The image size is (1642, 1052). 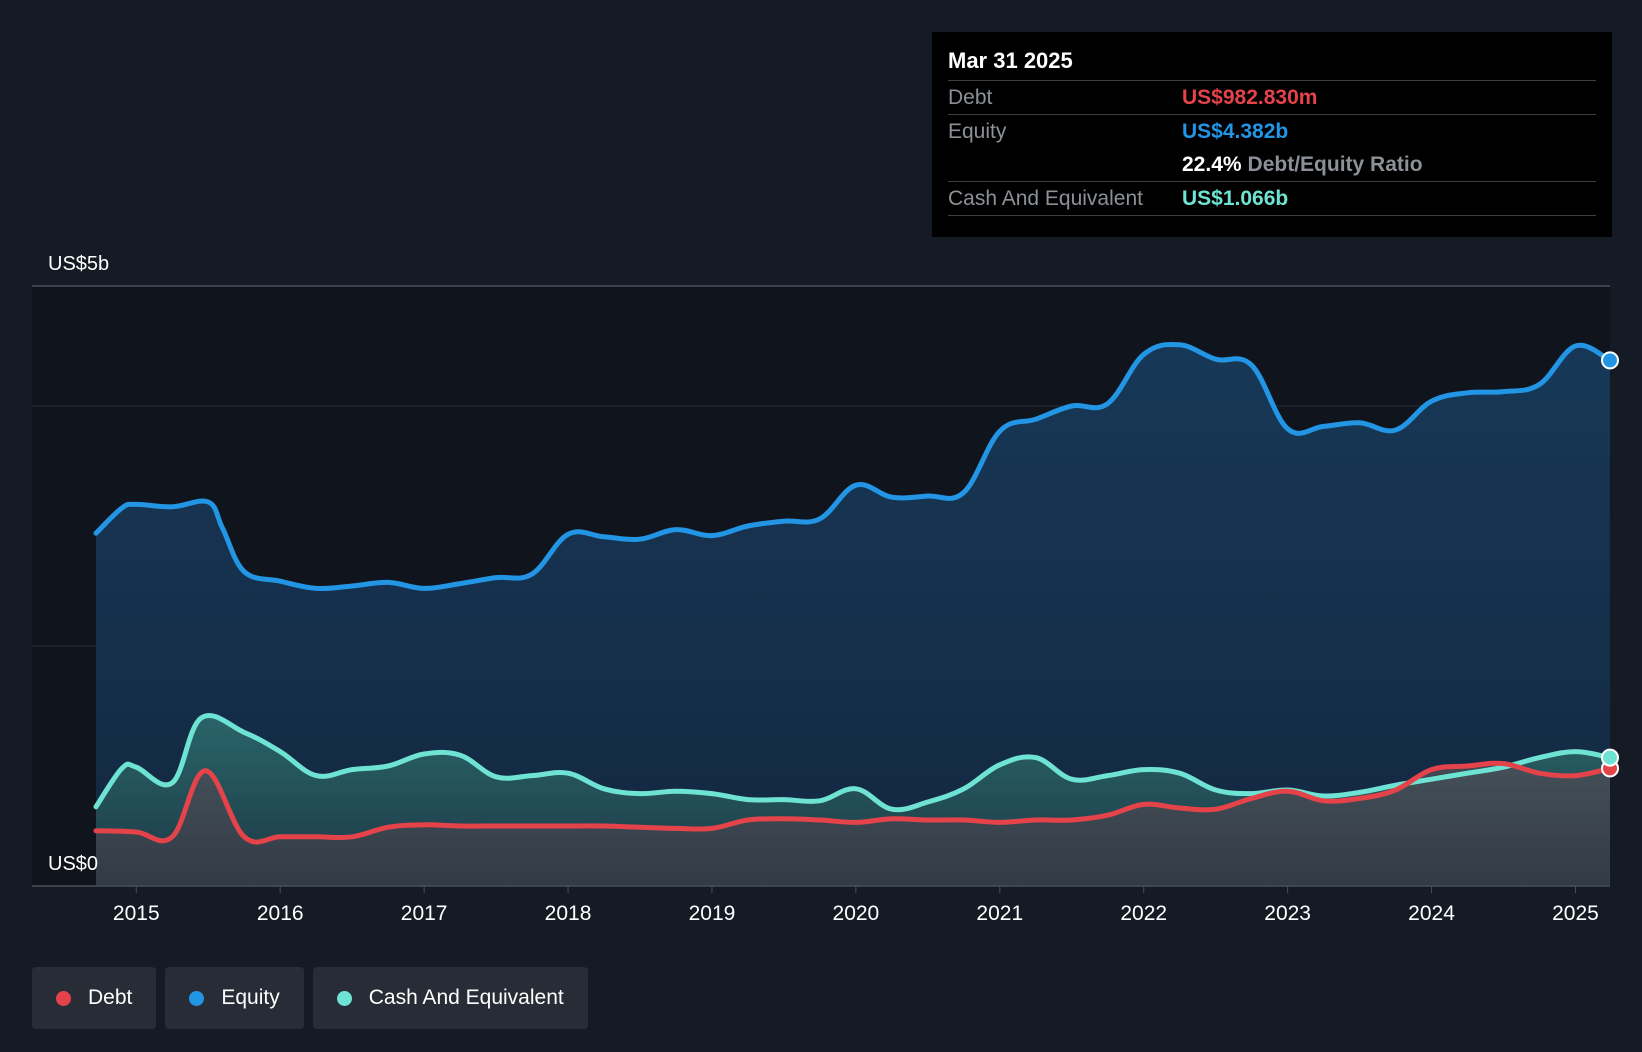 What do you see at coordinates (1287, 913) in the screenshot?
I see `x-tick-label-2023: 2023` at bounding box center [1287, 913].